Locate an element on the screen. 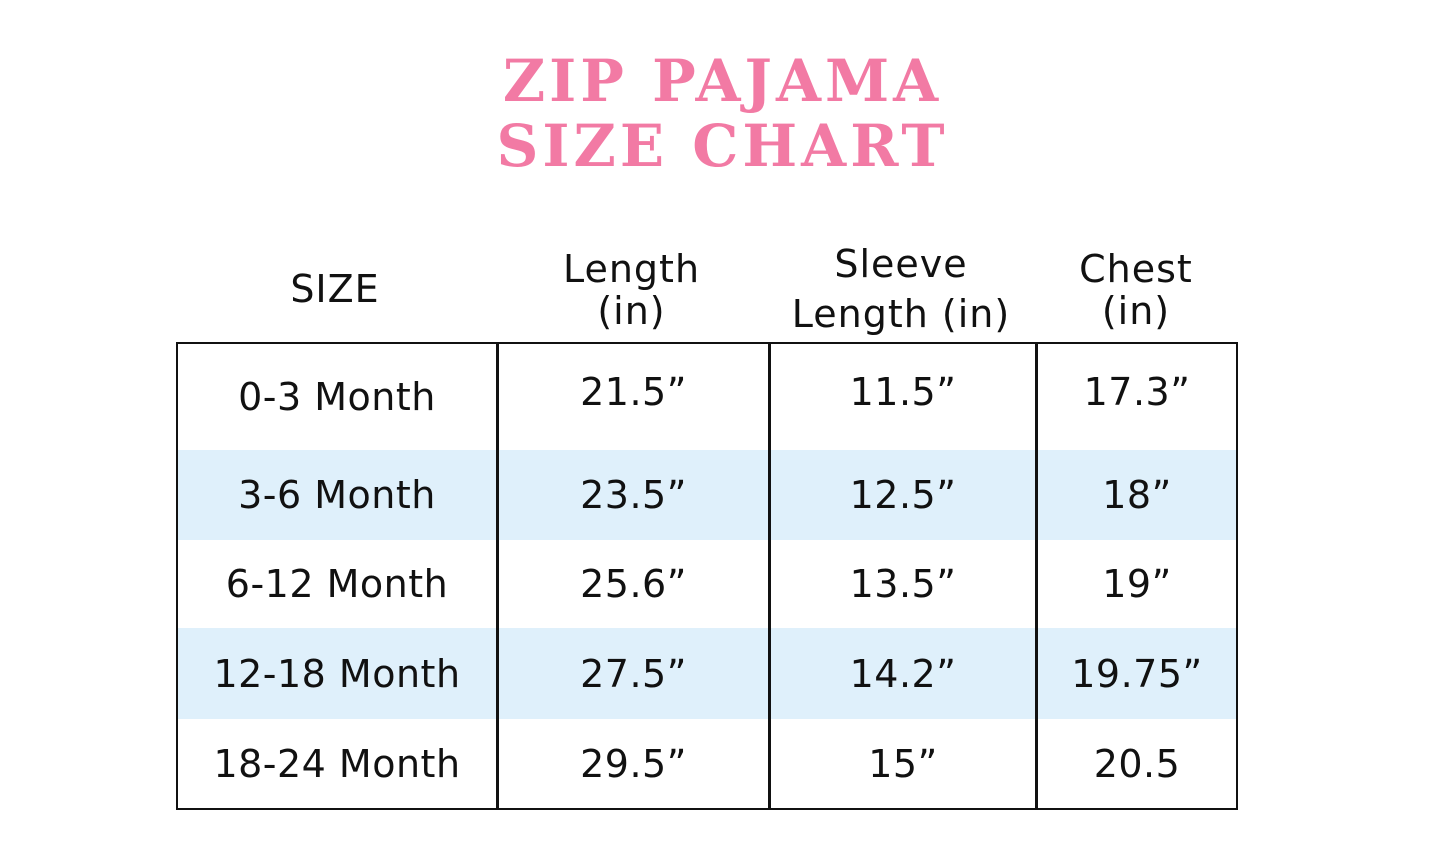 The image size is (1445, 852). header-chest-line-2: (in) is located at coordinates (1136, 311).